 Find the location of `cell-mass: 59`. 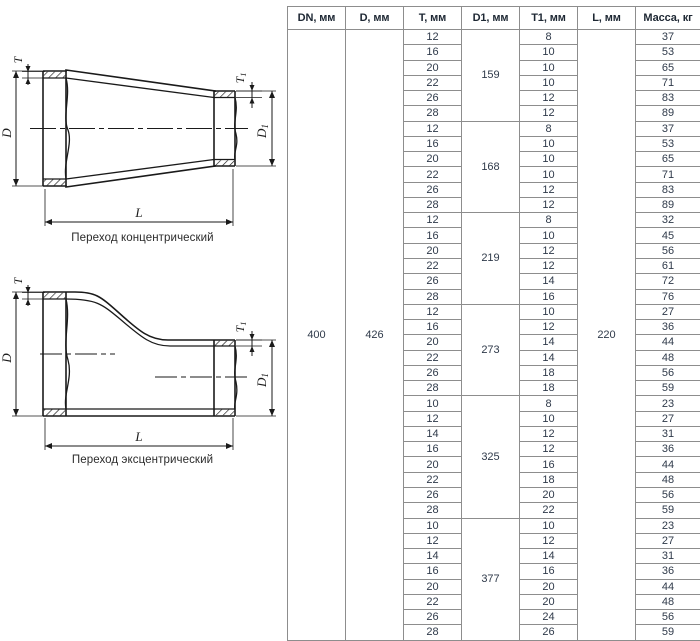

cell-mass: 59 is located at coordinates (668, 388).